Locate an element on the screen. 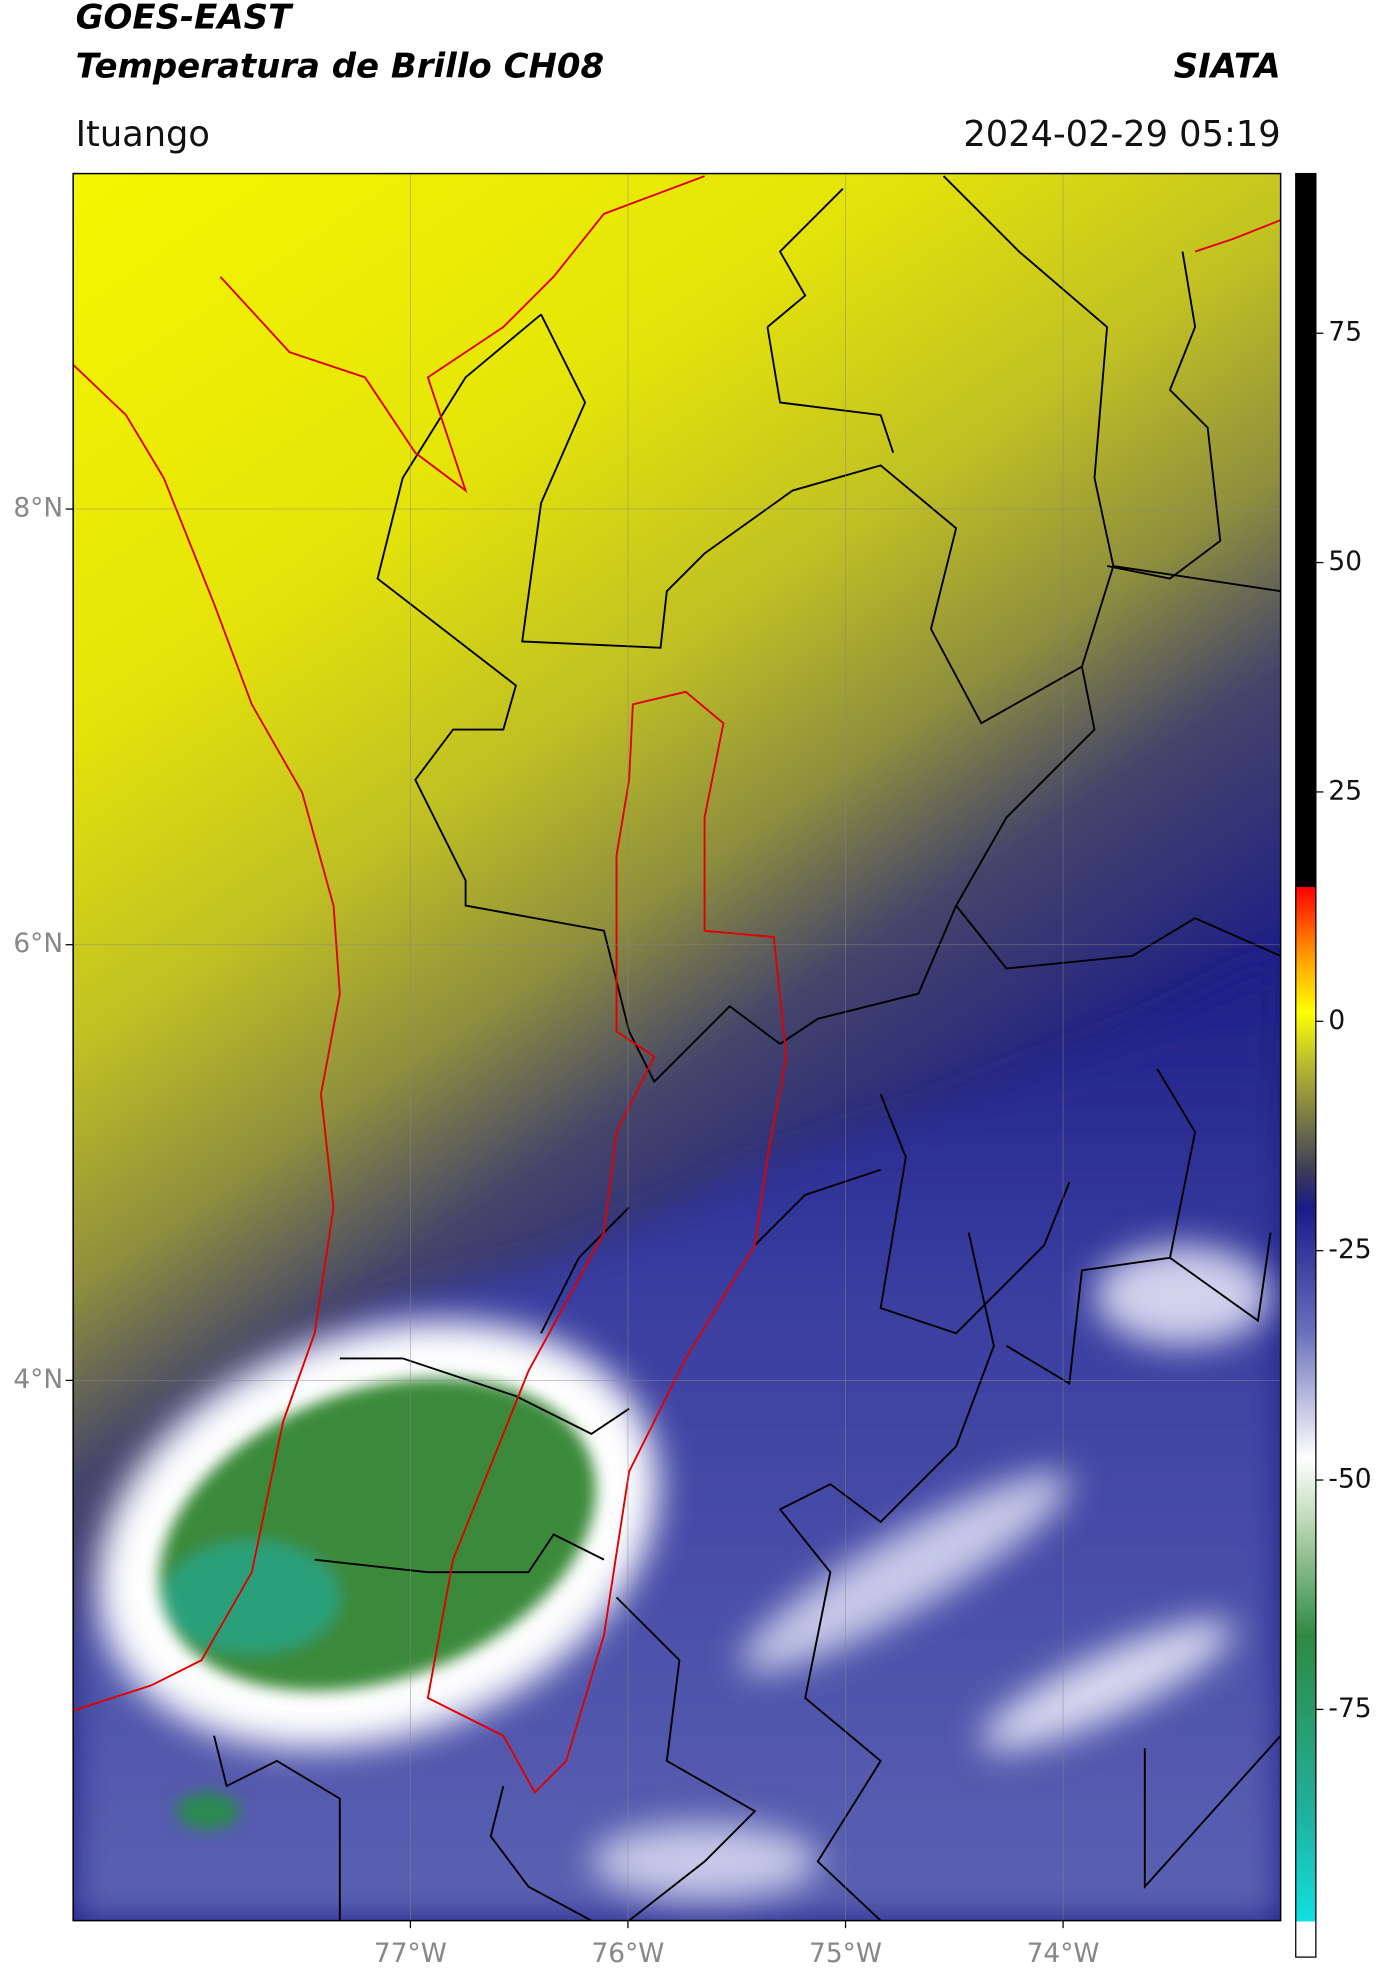  lat-label: 4°N is located at coordinates (38, 1379).